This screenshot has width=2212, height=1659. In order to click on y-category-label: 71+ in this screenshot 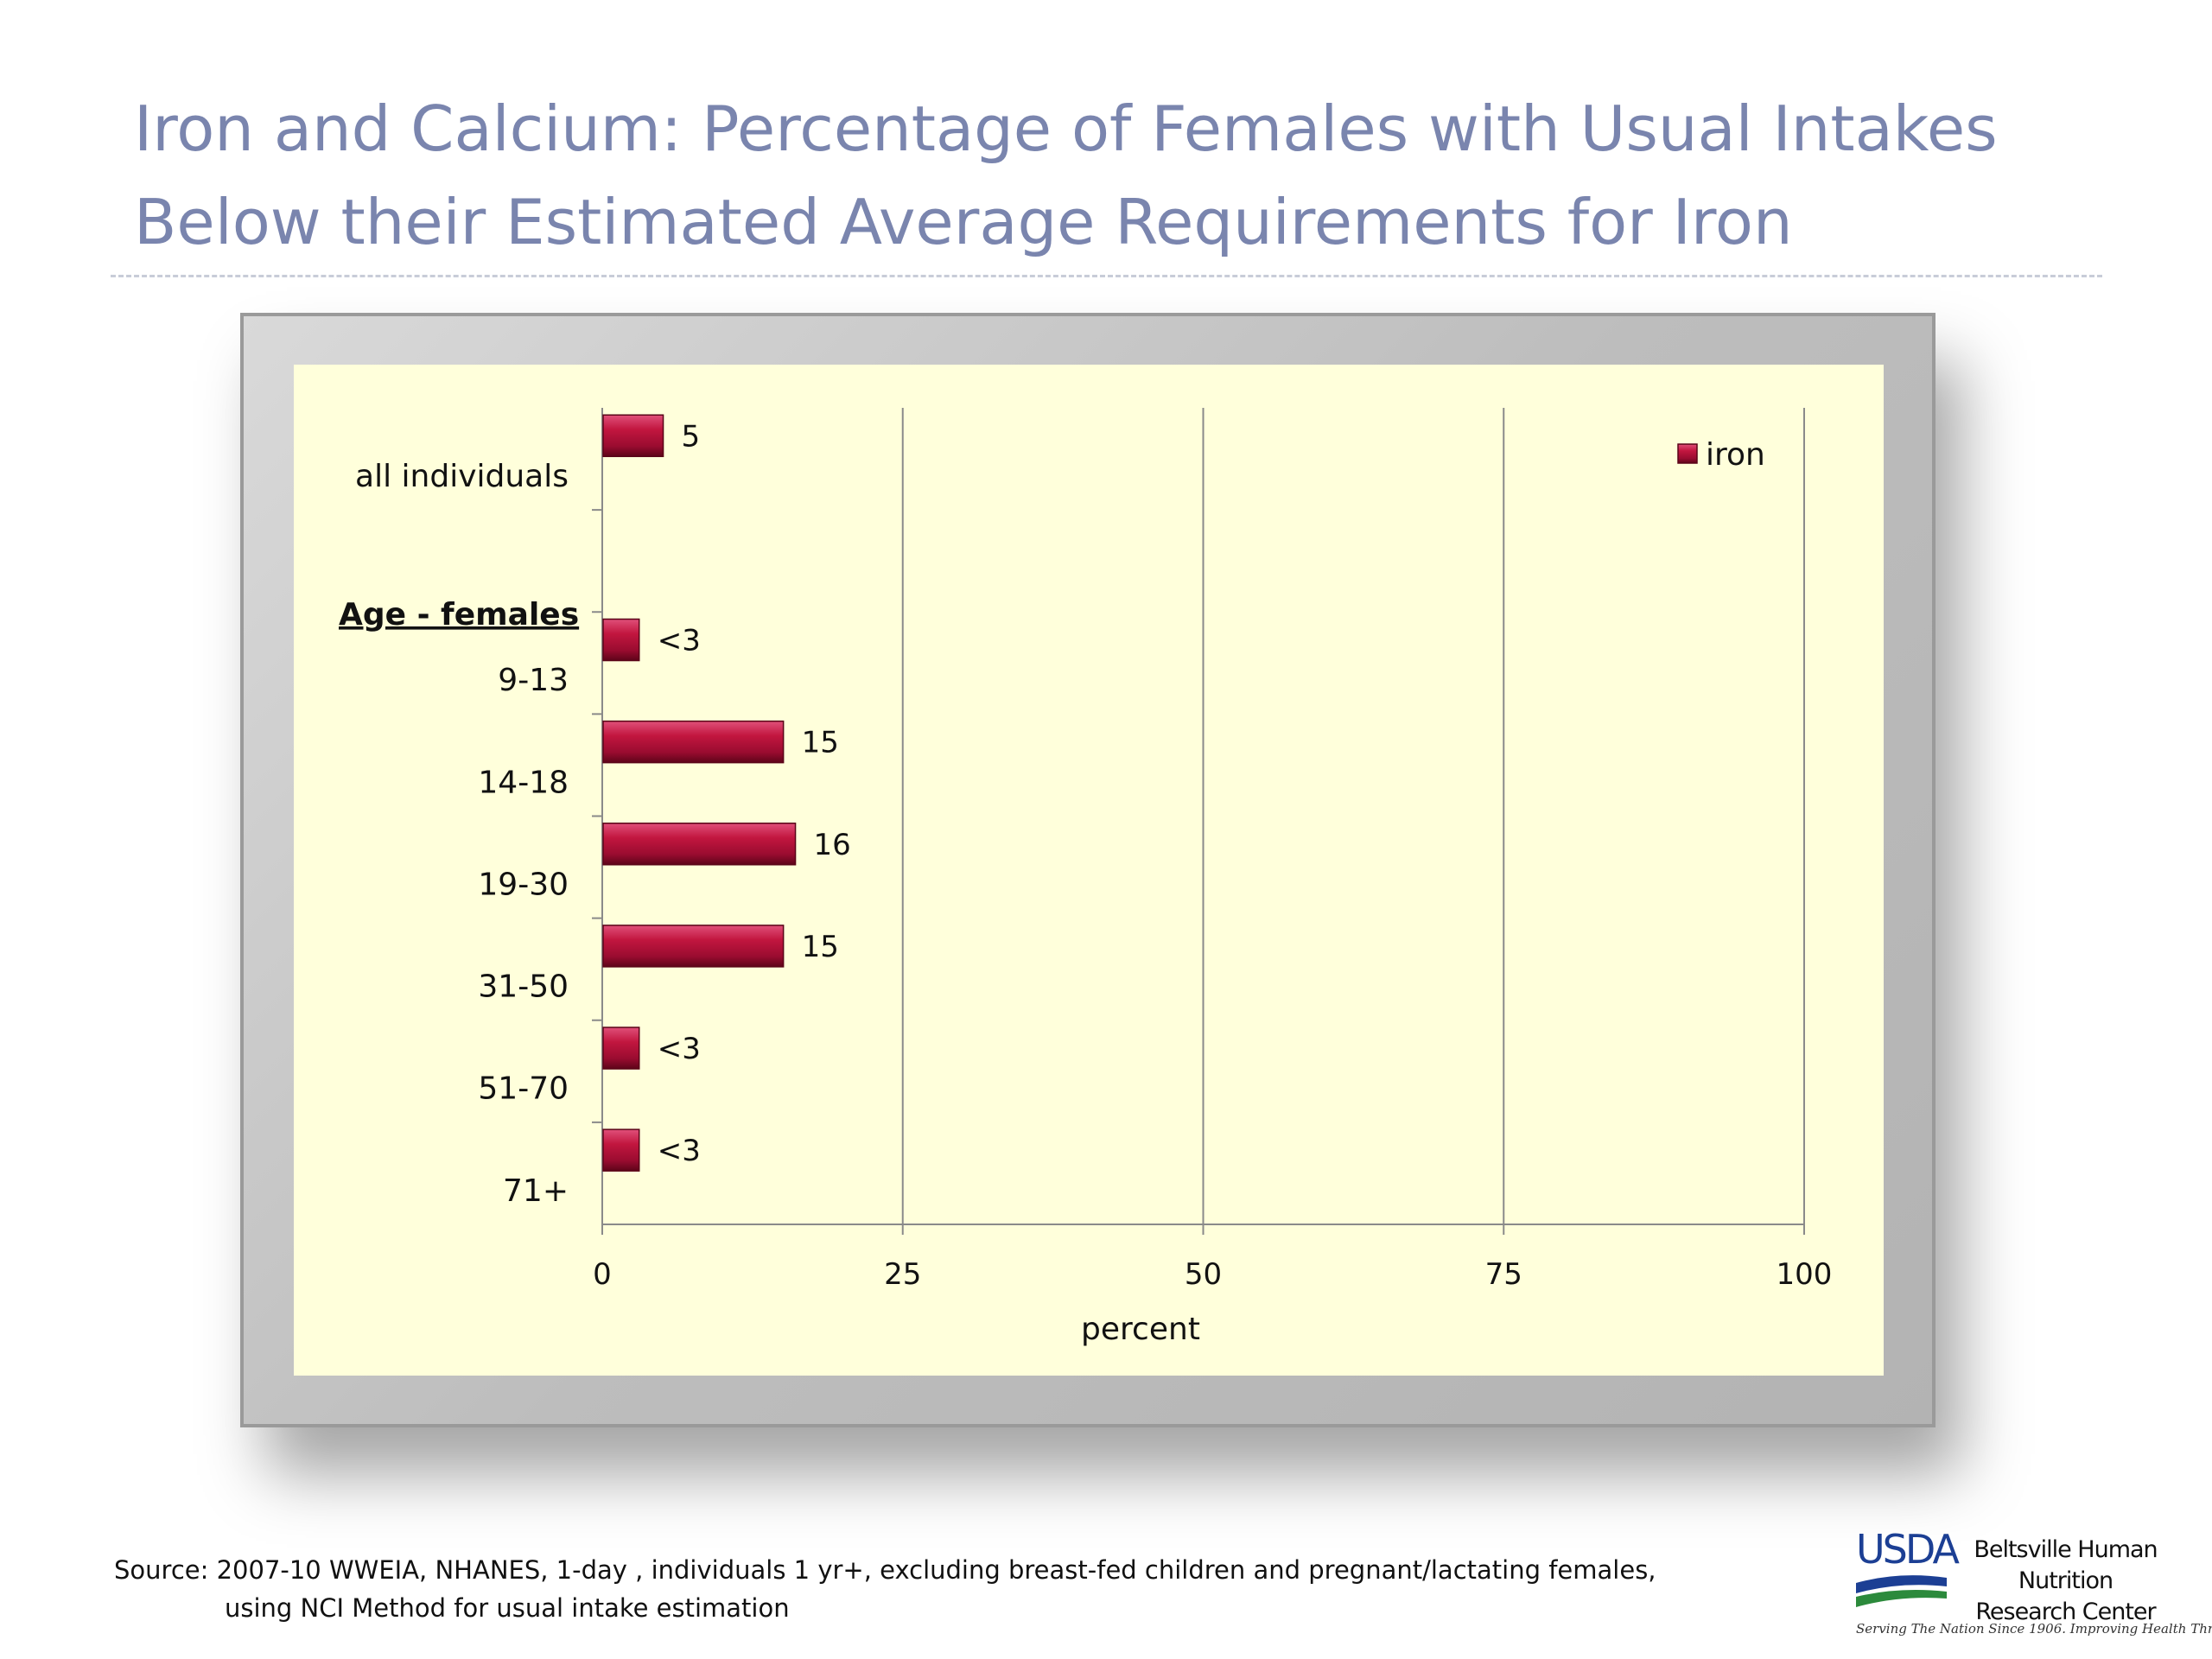, I will do `click(536, 1191)`.